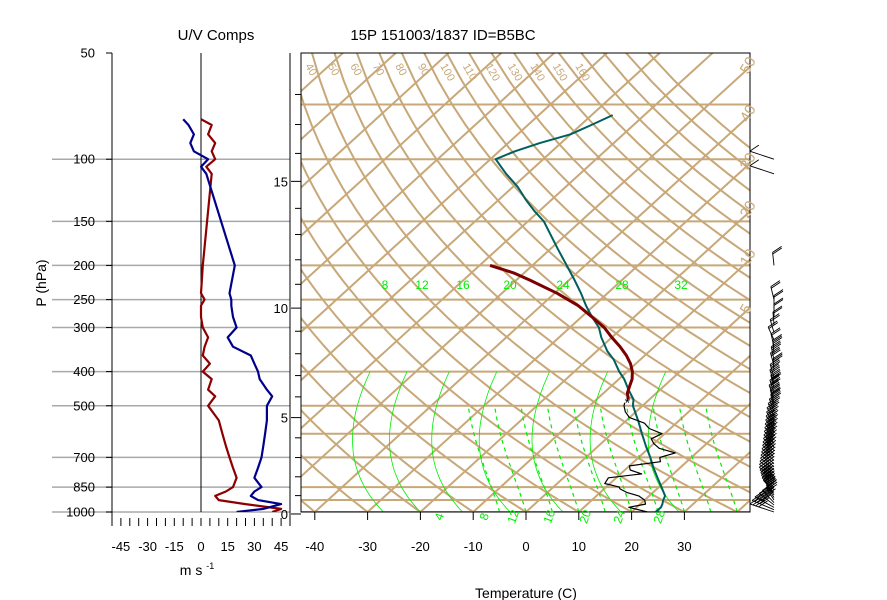  I want to click on pressure-tick-label: 200, so click(84, 265).